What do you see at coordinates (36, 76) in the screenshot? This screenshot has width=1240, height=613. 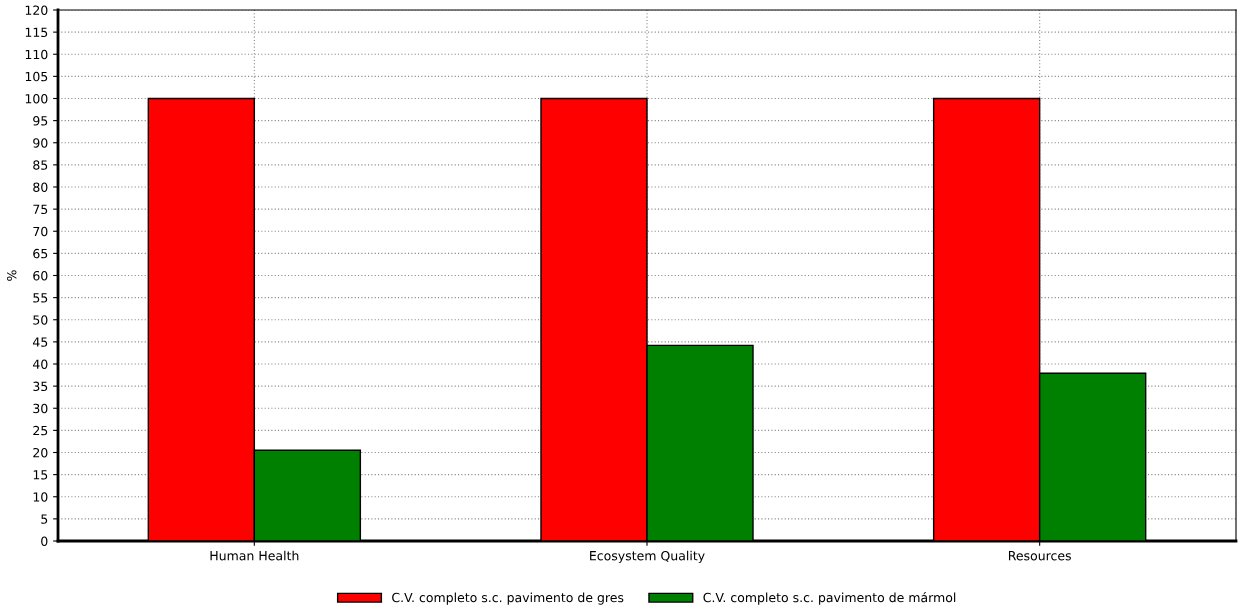 I see `y-tick-label: 105` at bounding box center [36, 76].